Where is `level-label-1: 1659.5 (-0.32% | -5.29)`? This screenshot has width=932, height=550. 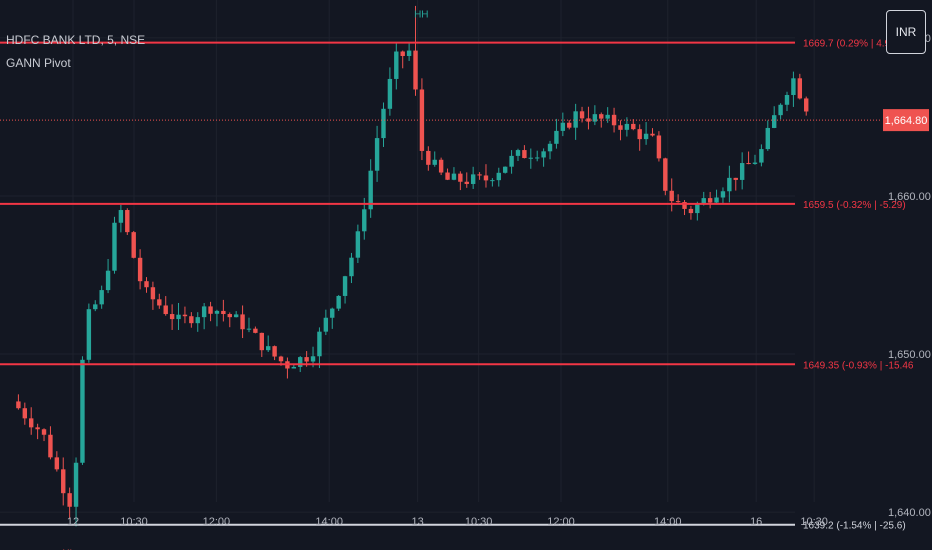
level-label-1: 1659.5 (-0.32% | -5.29) is located at coordinates (854, 205).